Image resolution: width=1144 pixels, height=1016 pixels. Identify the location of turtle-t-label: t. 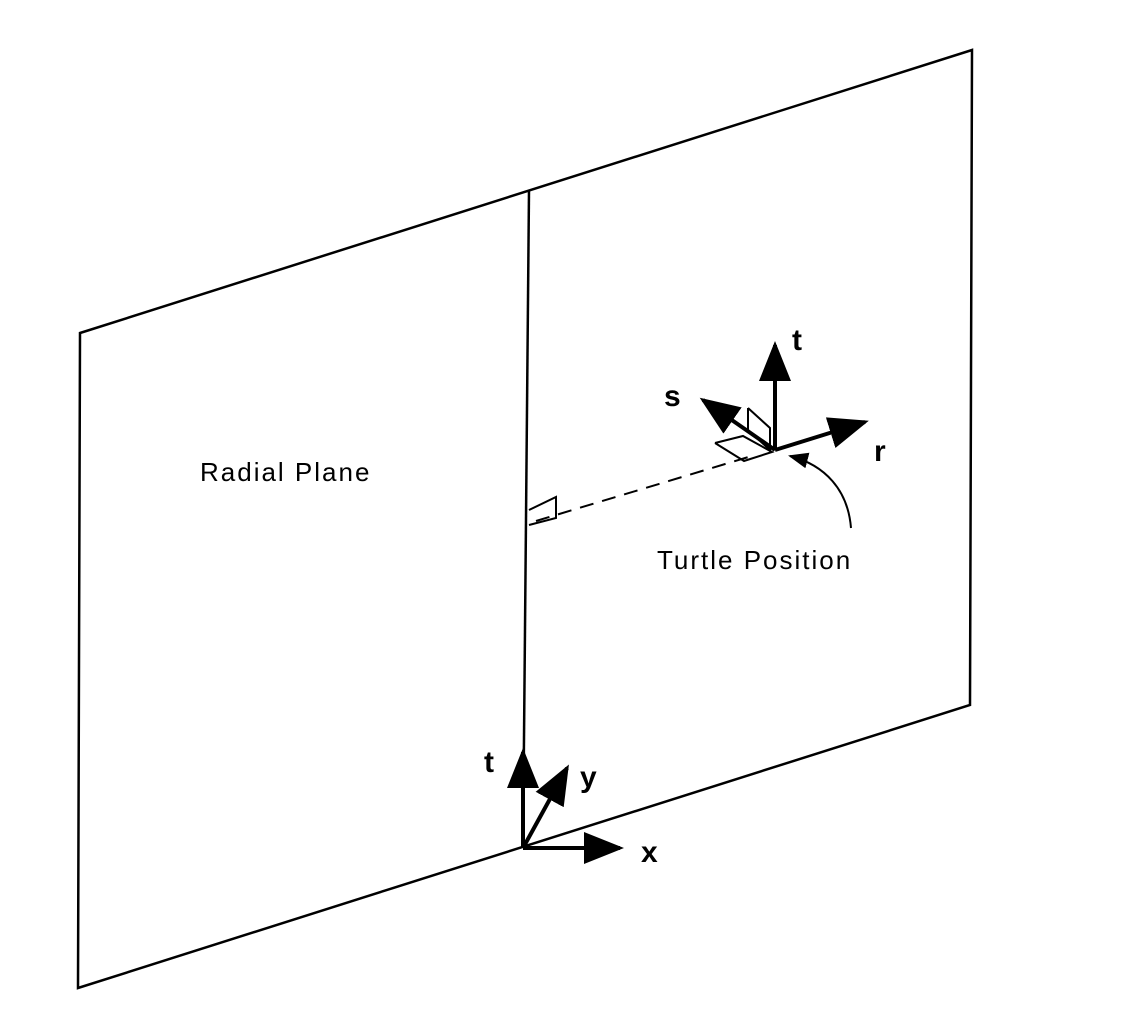
(797, 340).